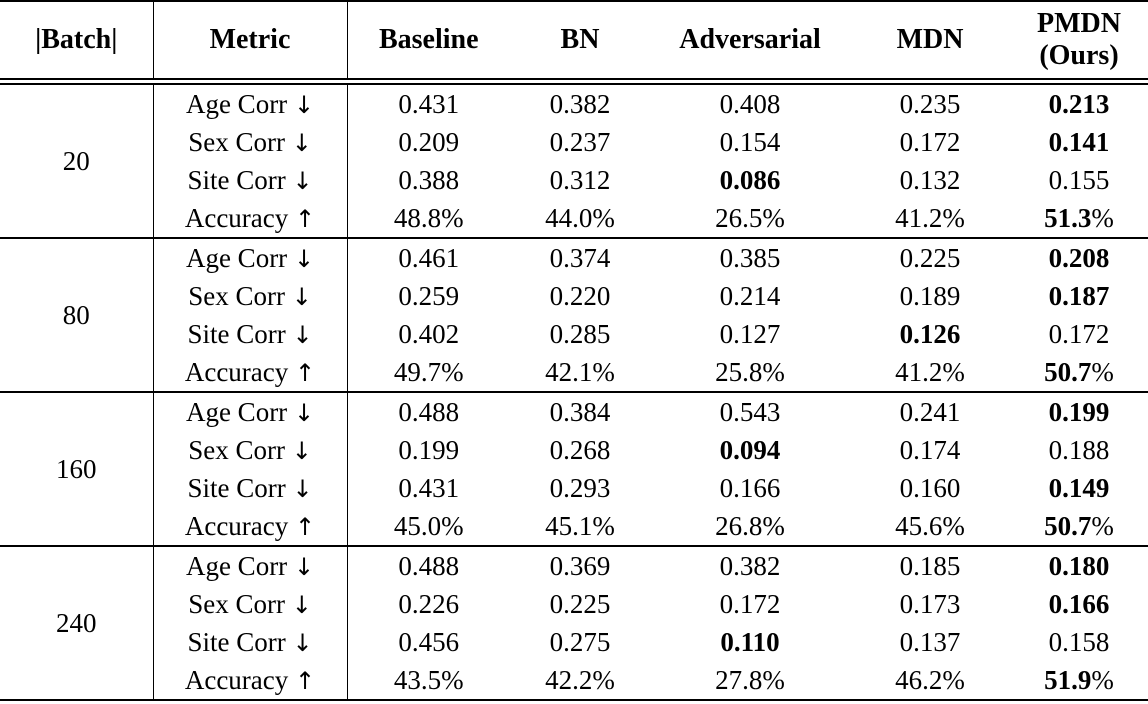 The image size is (1148, 704). I want to click on value-cell: 0.126, so click(930, 334).